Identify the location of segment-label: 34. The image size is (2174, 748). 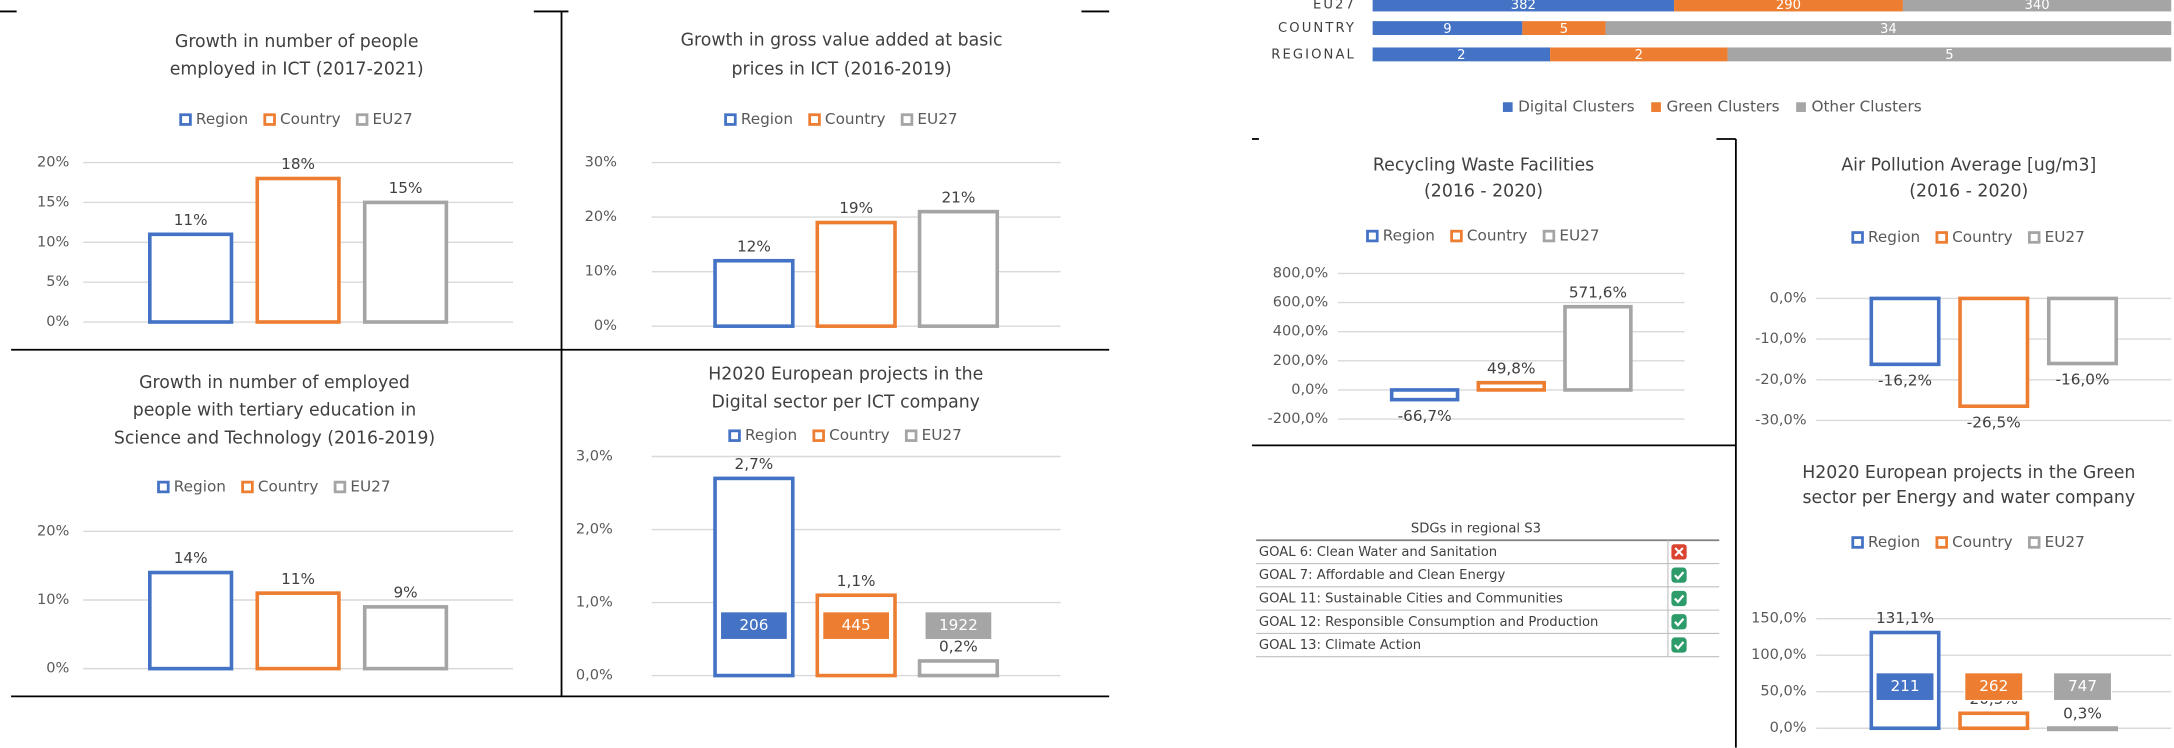
(1888, 29).